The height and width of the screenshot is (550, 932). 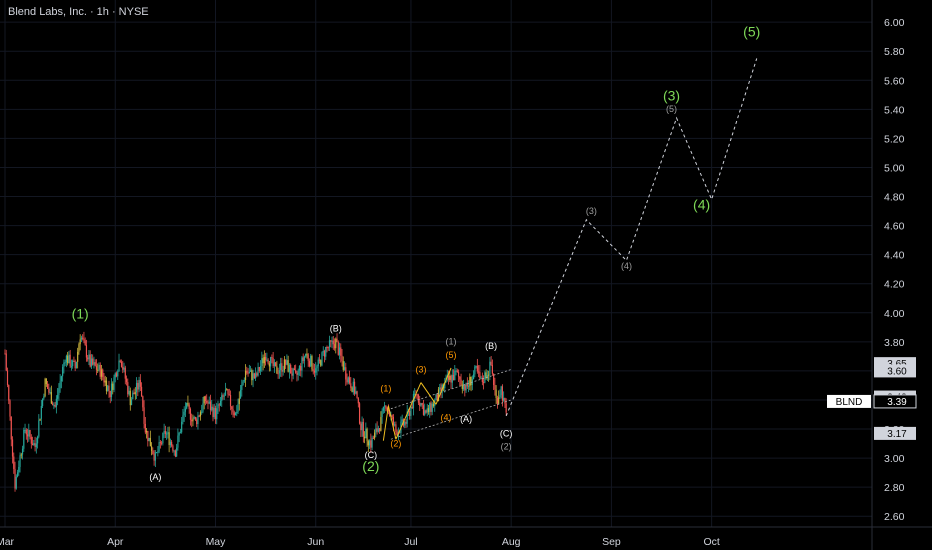 What do you see at coordinates (591, 211) in the screenshot?
I see `wave-label: (3)` at bounding box center [591, 211].